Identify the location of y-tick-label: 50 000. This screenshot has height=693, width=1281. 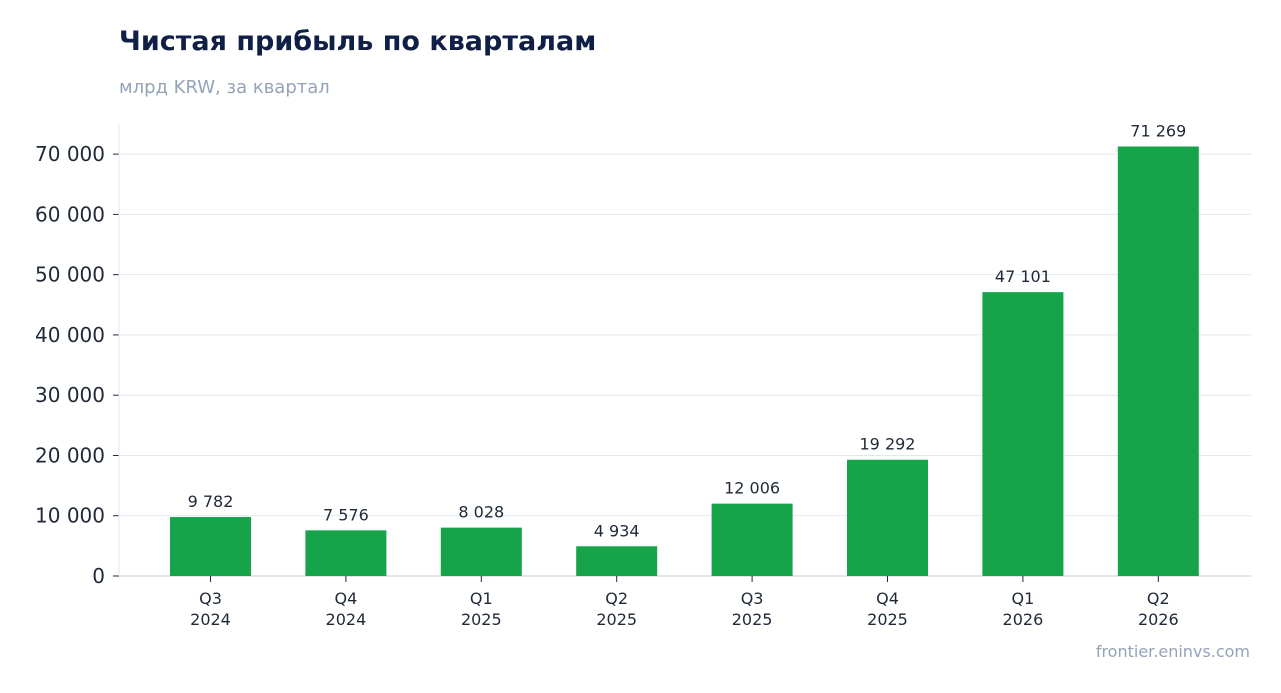
(70, 275).